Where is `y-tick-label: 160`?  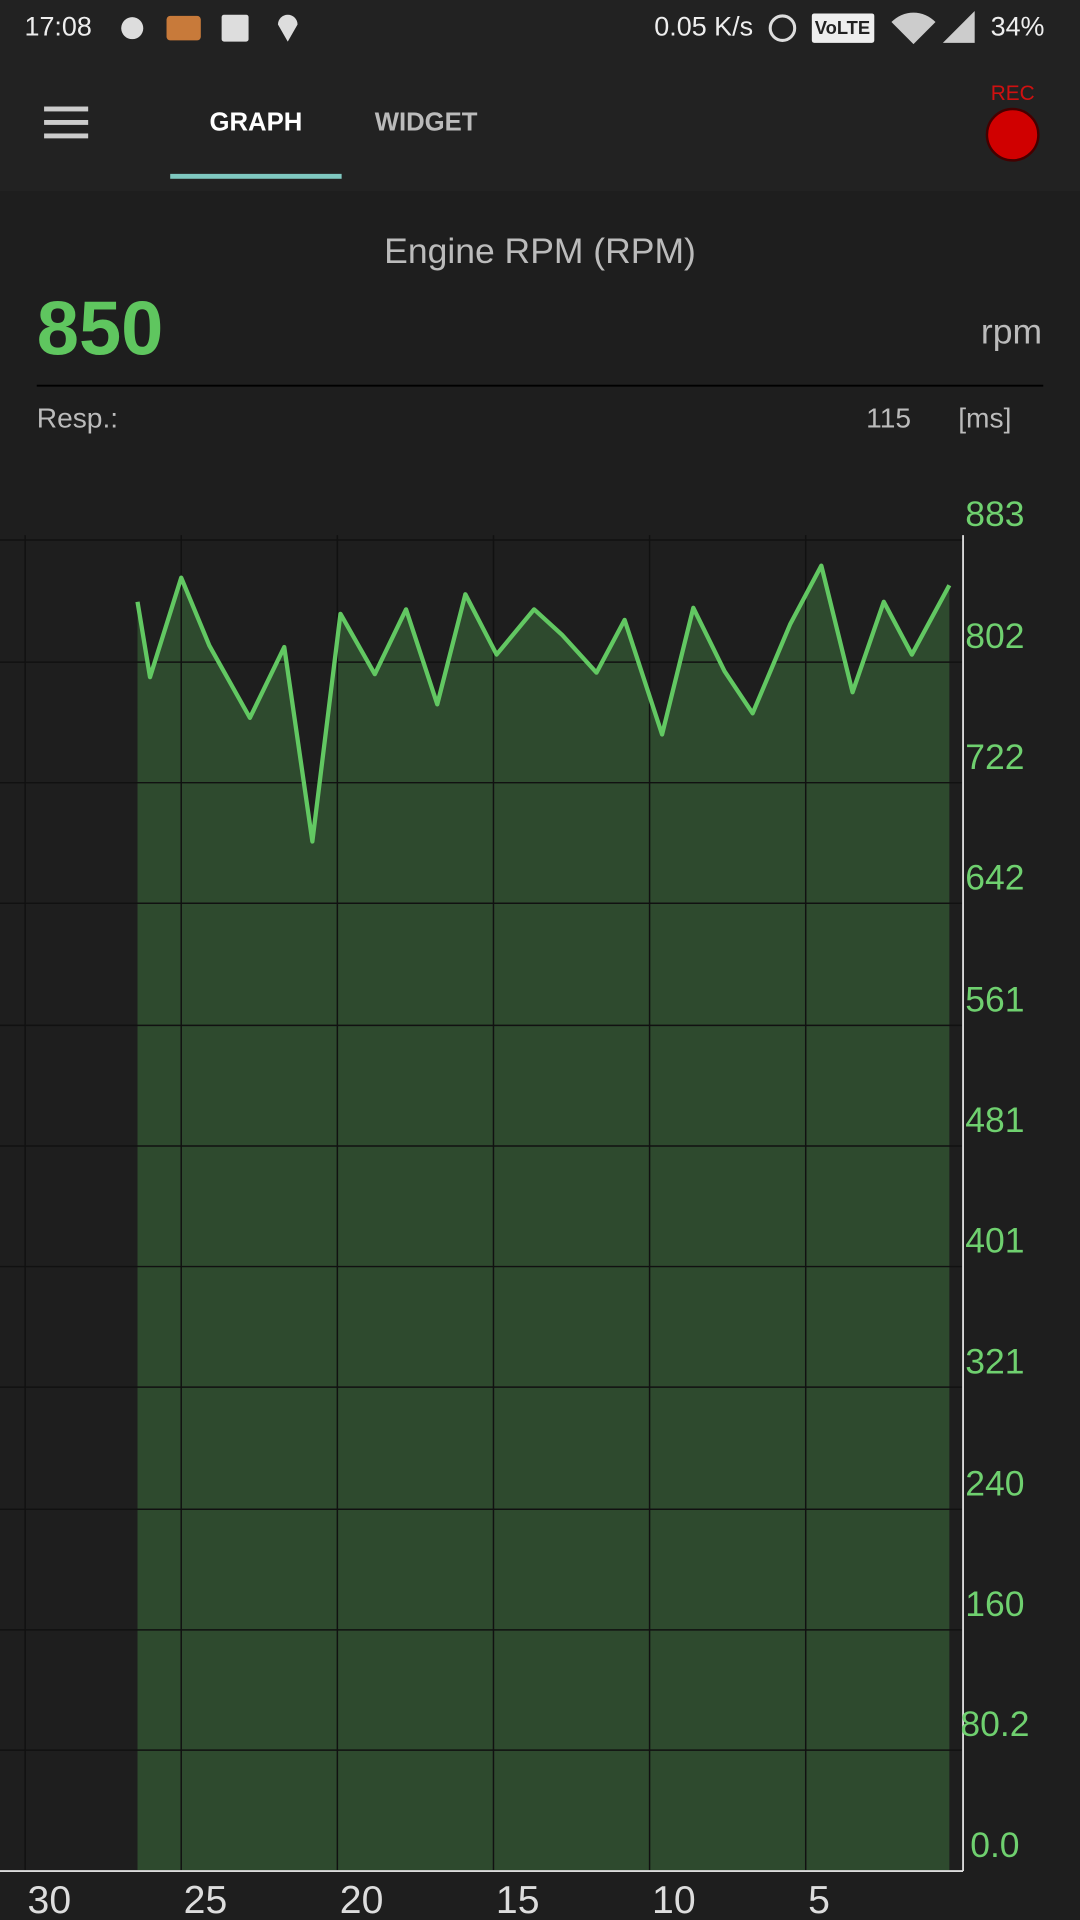 y-tick-label: 160 is located at coordinates (994, 1604).